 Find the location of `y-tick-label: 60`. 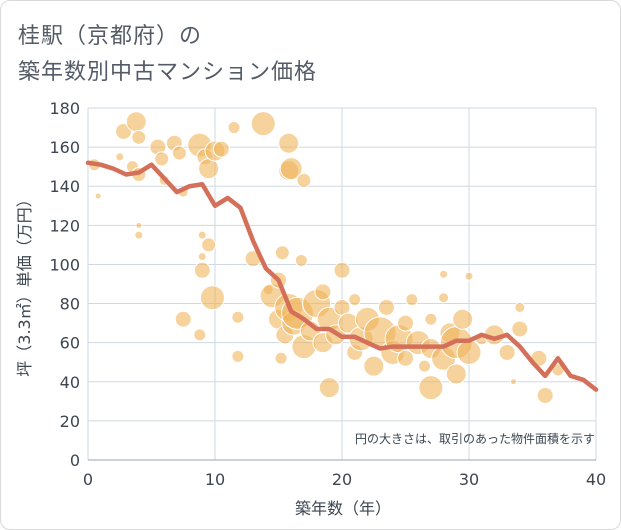

y-tick-label: 60 is located at coordinates (70, 343).